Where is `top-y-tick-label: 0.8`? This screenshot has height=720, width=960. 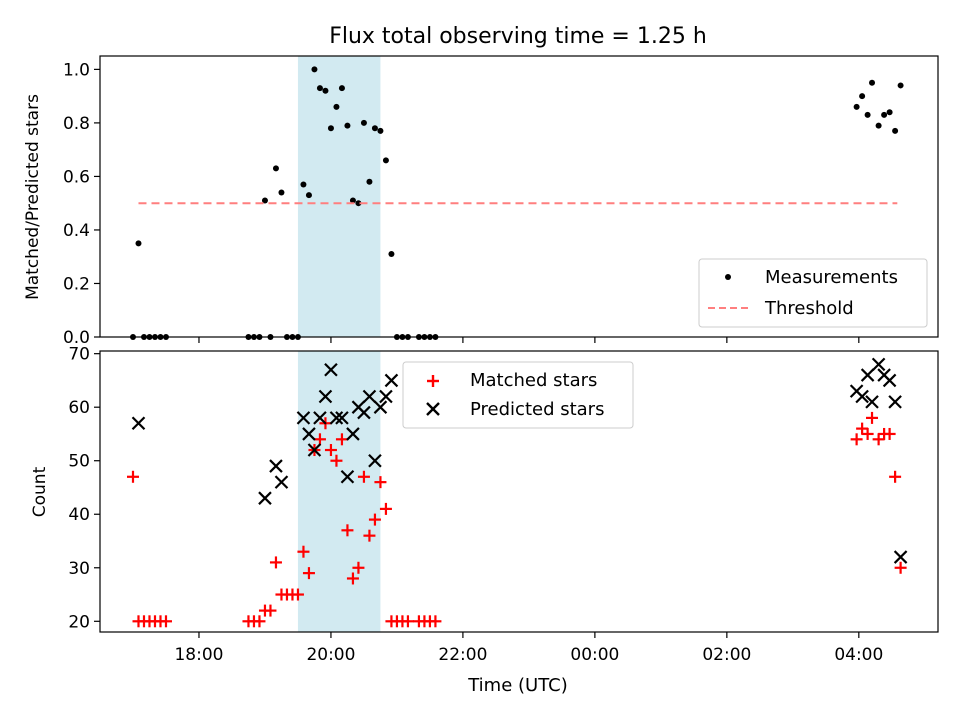
top-y-tick-label: 0.8 is located at coordinates (76, 124).